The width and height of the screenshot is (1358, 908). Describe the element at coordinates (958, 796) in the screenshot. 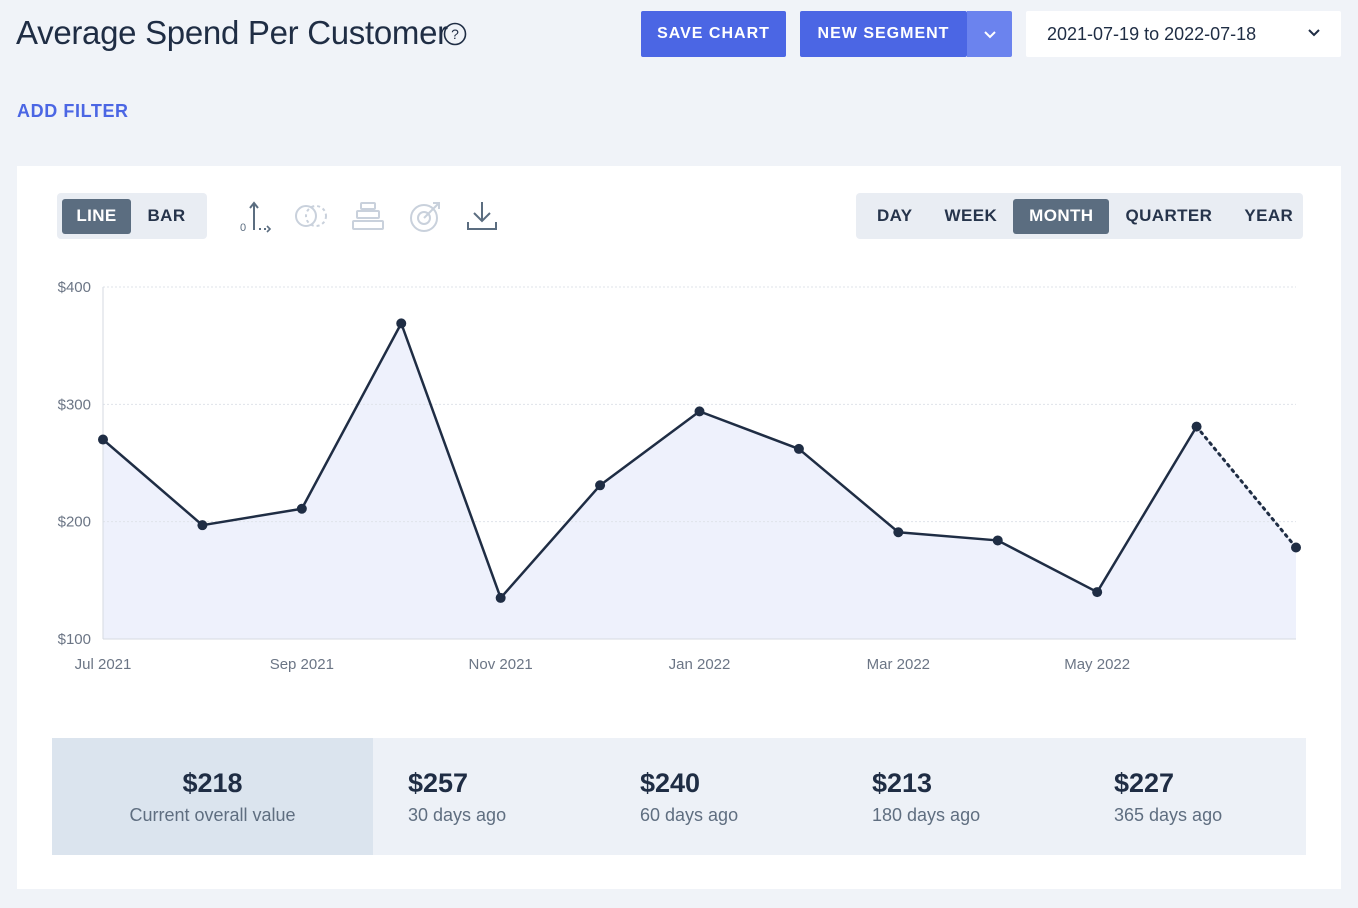

I see `stat-180-days: $213 180 days ago` at that location.